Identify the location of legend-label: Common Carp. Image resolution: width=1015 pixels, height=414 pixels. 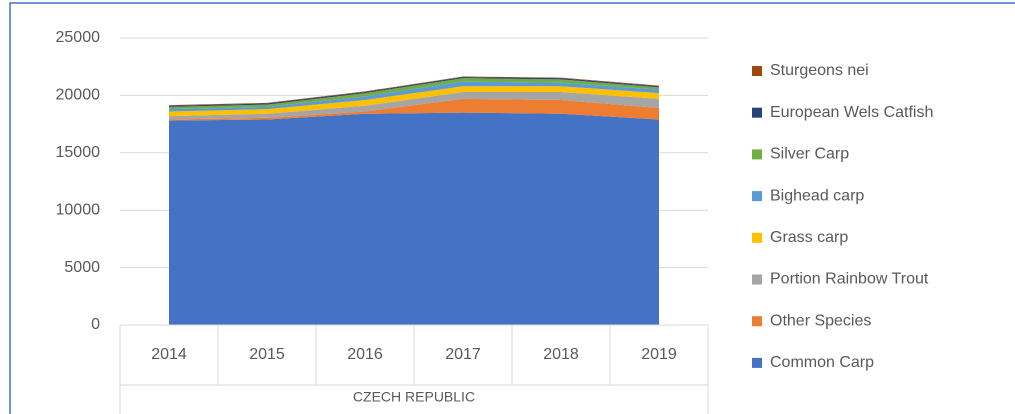
(822, 362).